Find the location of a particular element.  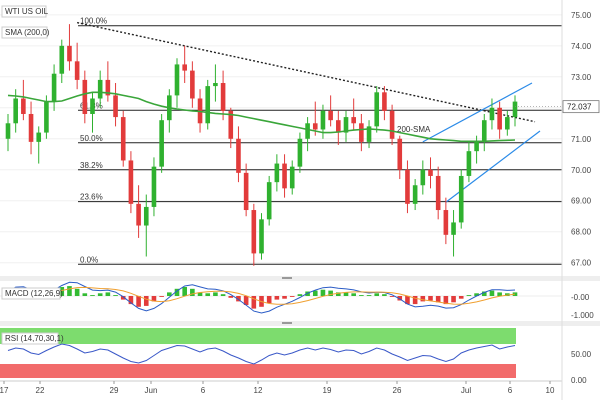

fib-label-4: 23.6% is located at coordinates (91, 197).